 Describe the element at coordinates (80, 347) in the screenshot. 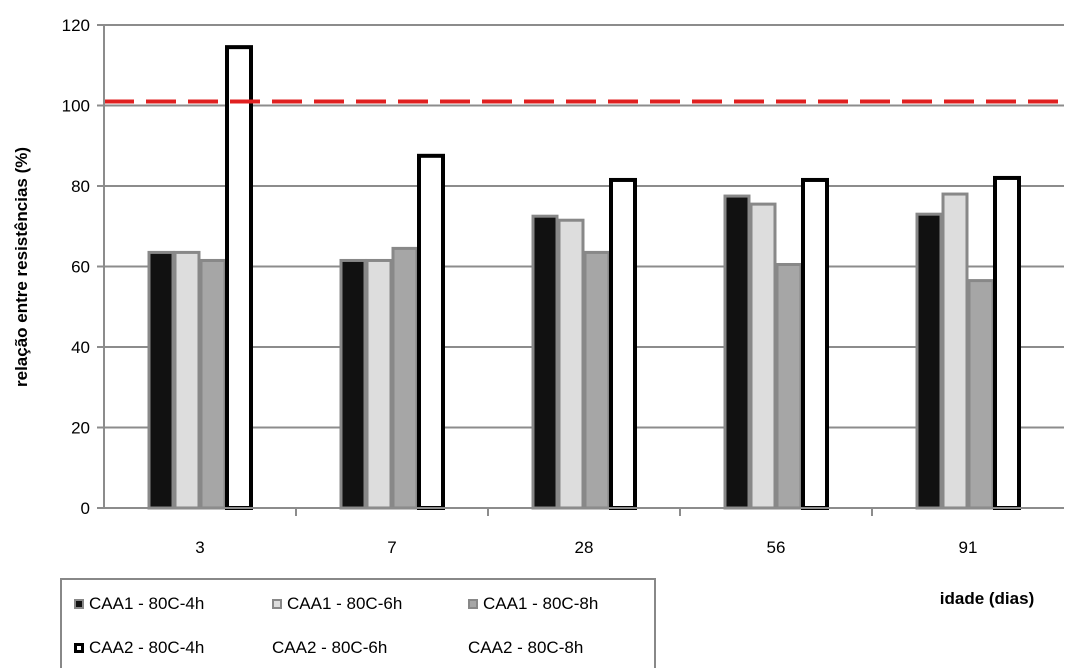

I see `y-tick-label: 40` at that location.